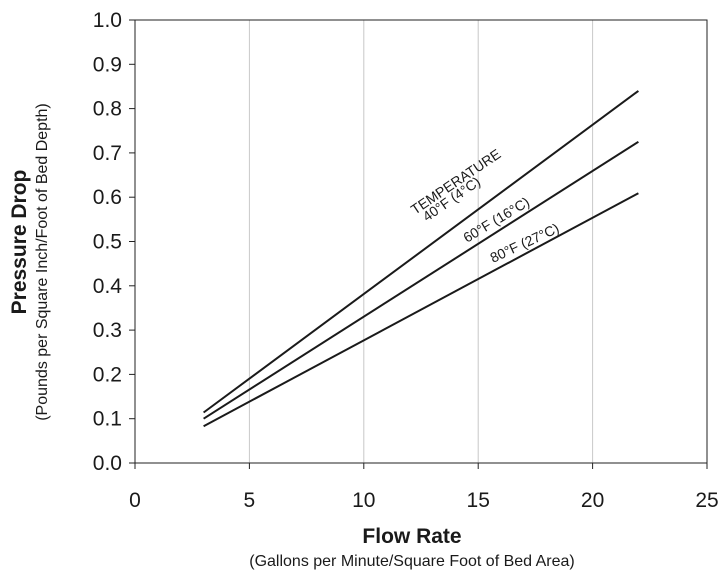 This screenshot has width=720, height=573. I want to click on y-tick-label: 0.2, so click(107, 374).